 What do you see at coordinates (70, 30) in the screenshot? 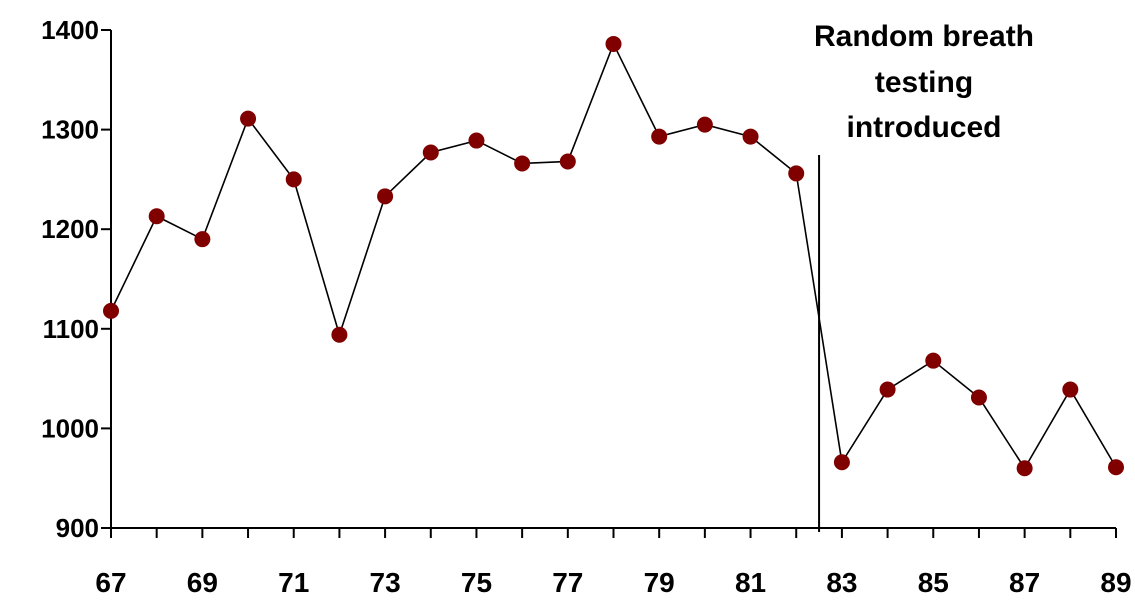
I see `y-tick-label: 1400` at bounding box center [70, 30].